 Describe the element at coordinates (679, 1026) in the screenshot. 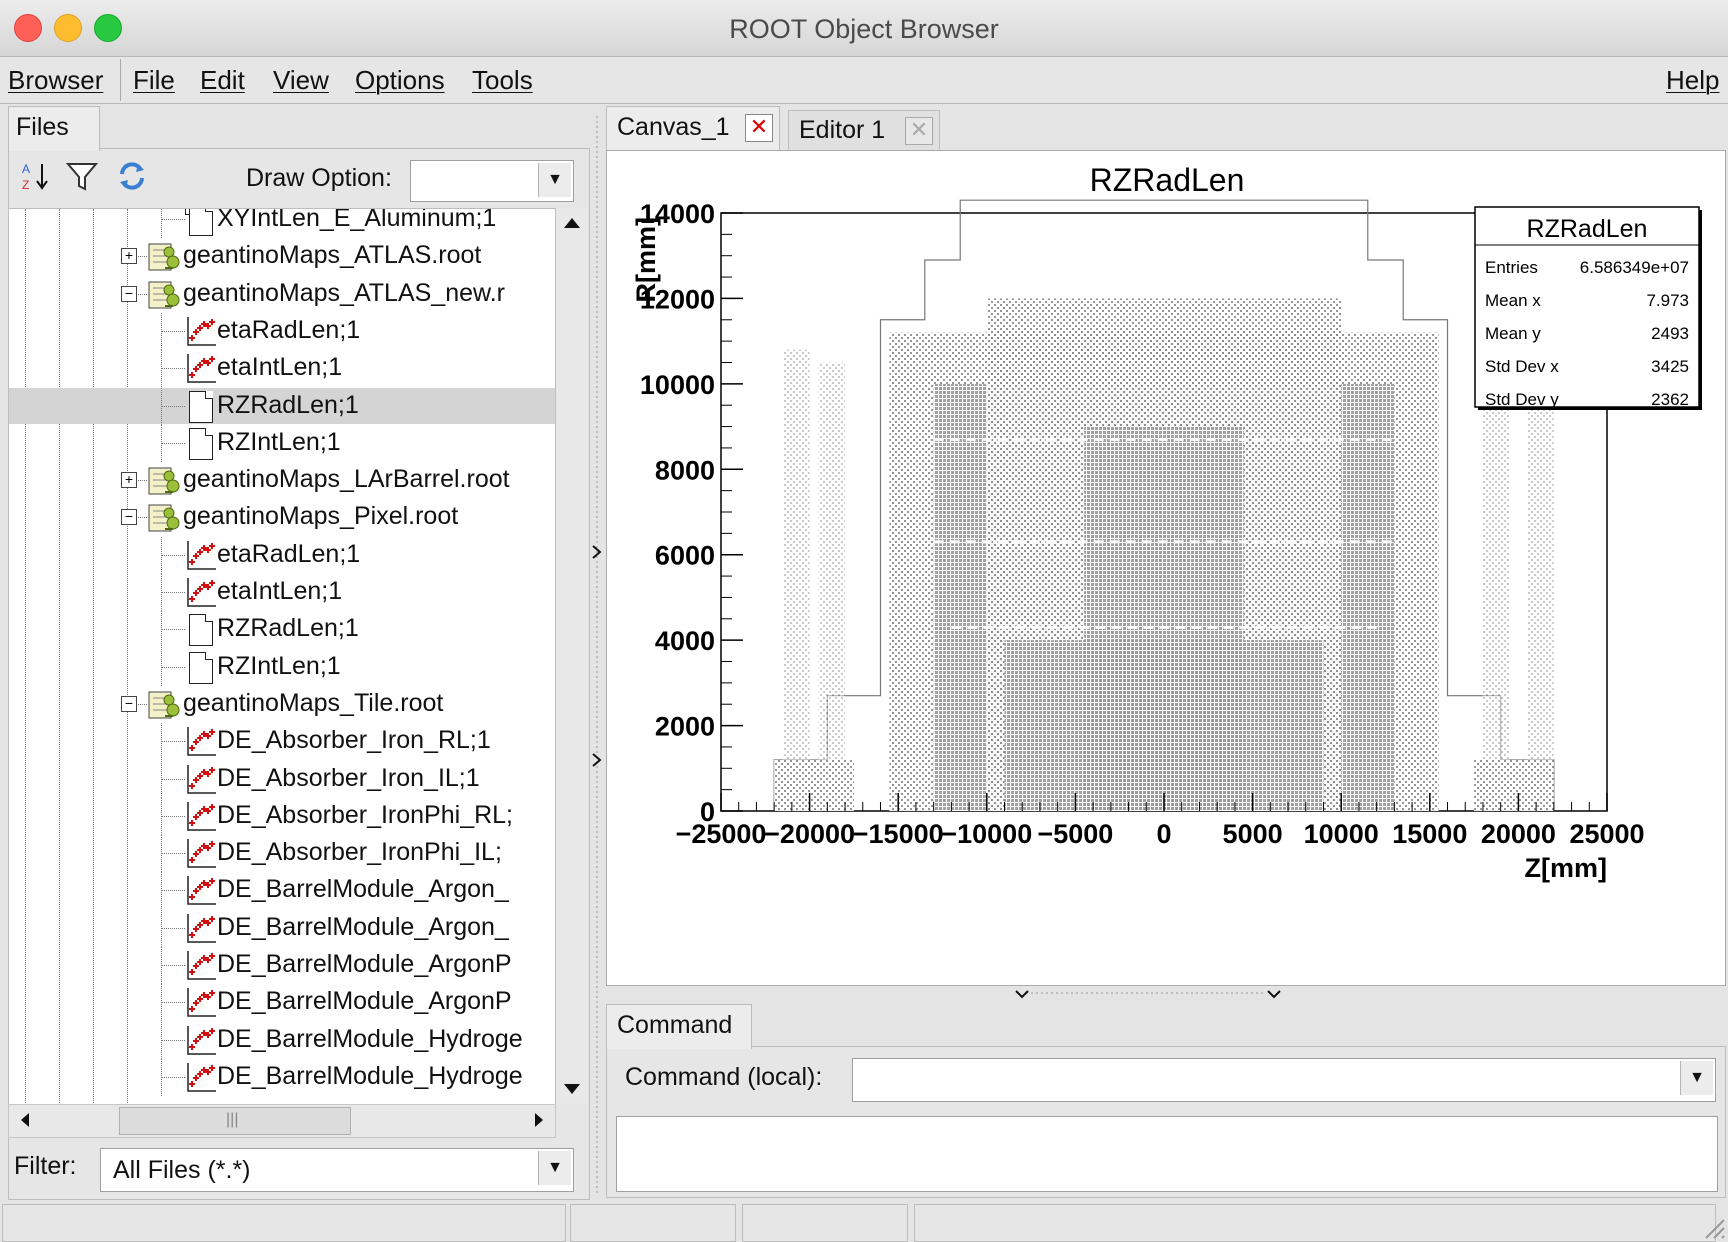

I see `tab-command: Command` at that location.